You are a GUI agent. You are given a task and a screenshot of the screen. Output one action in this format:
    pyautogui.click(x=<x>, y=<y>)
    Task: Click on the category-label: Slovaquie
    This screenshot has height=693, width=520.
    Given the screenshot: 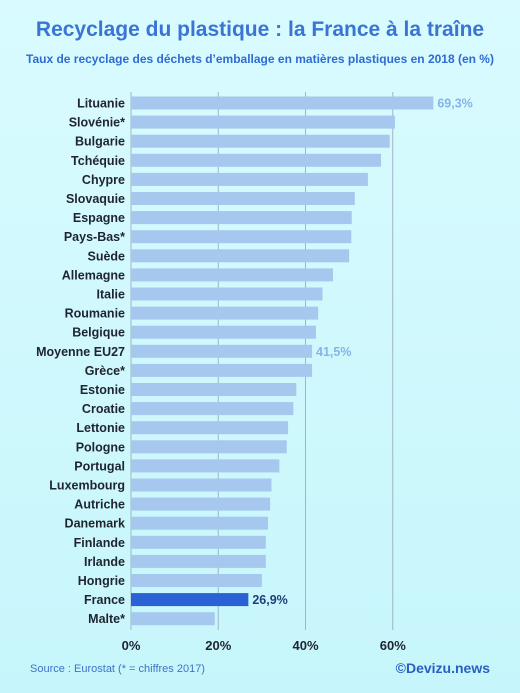 What is the action you would take?
    pyautogui.click(x=95, y=199)
    